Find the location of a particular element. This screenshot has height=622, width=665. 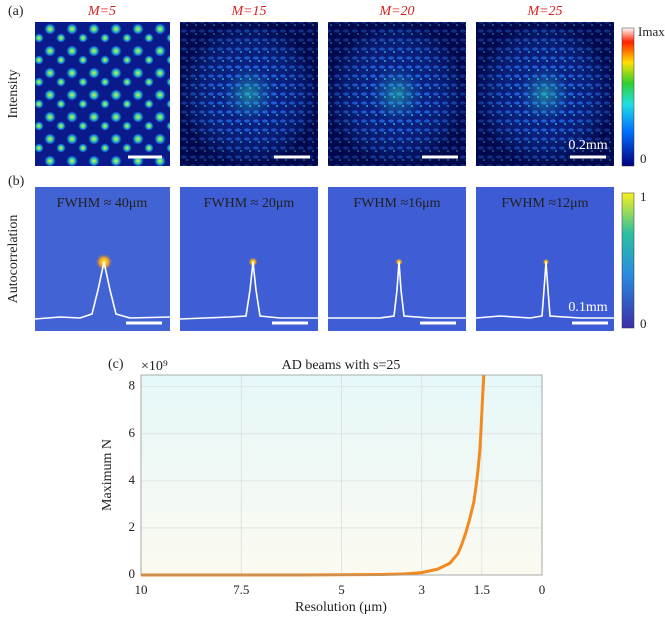

column-title: M=15 is located at coordinates (248, 11).